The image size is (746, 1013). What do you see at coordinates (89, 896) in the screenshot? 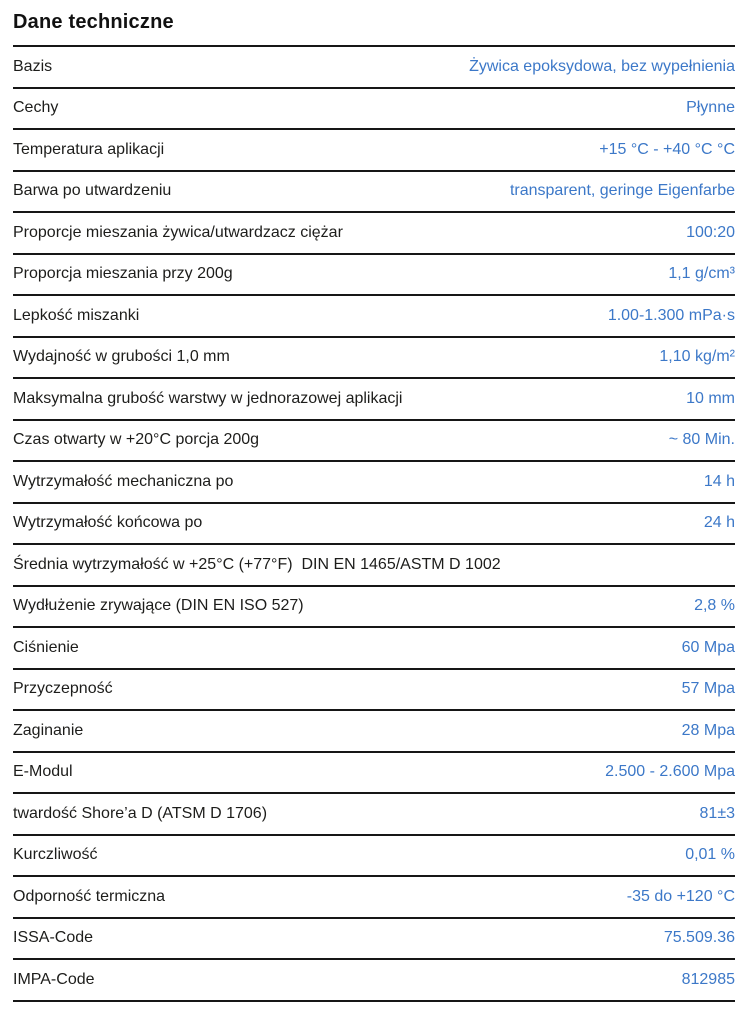
I see `spec-label: Odporność termiczna` at bounding box center [89, 896].